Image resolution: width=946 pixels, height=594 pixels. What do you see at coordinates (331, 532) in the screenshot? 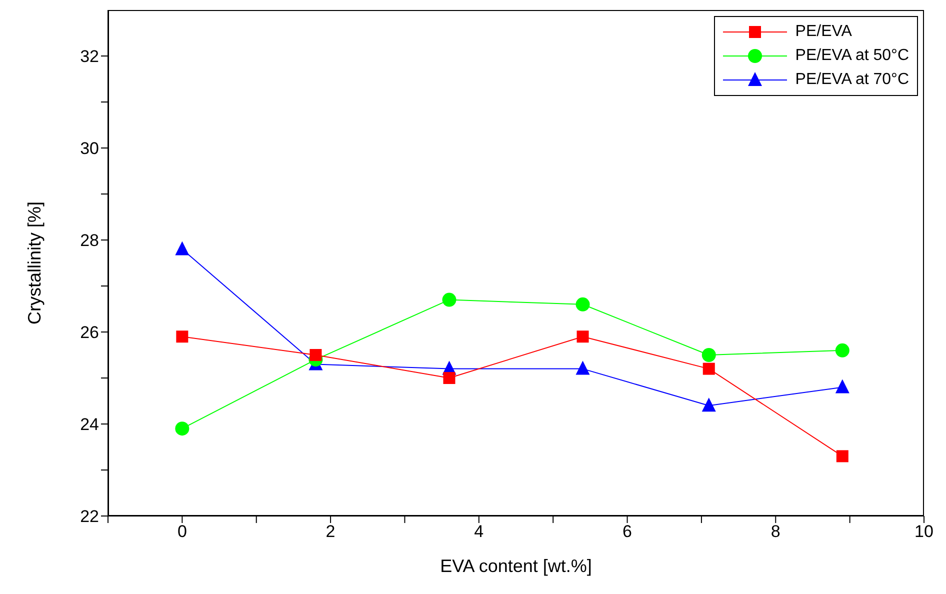
I see `x-tick-label: 2` at bounding box center [331, 532].